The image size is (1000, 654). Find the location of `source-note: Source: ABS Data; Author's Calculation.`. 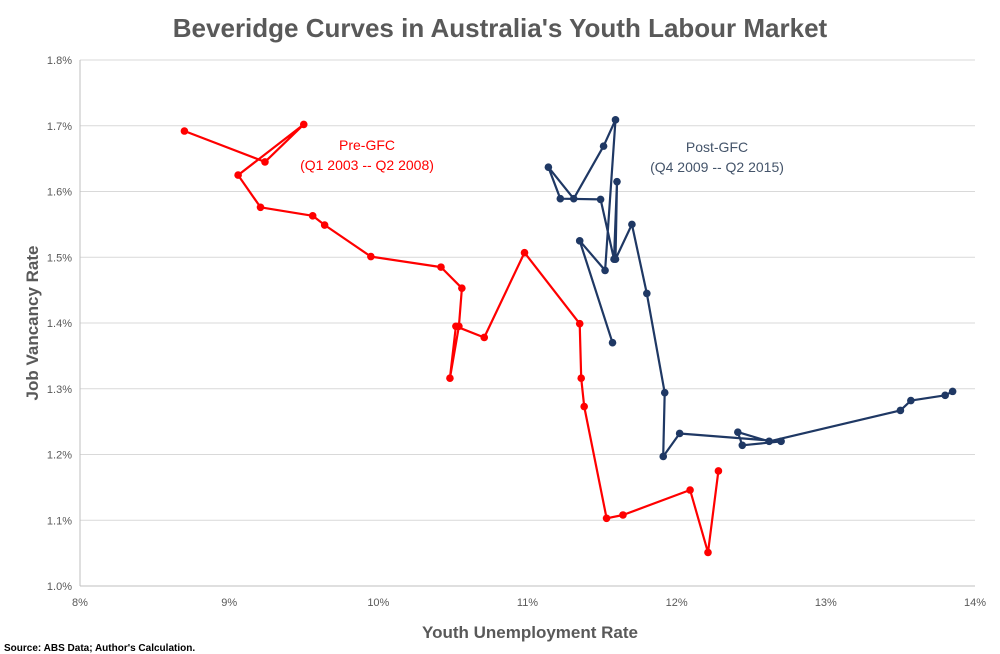

source-note: Source: ABS Data; Author's Calculation. is located at coordinates (99, 648).